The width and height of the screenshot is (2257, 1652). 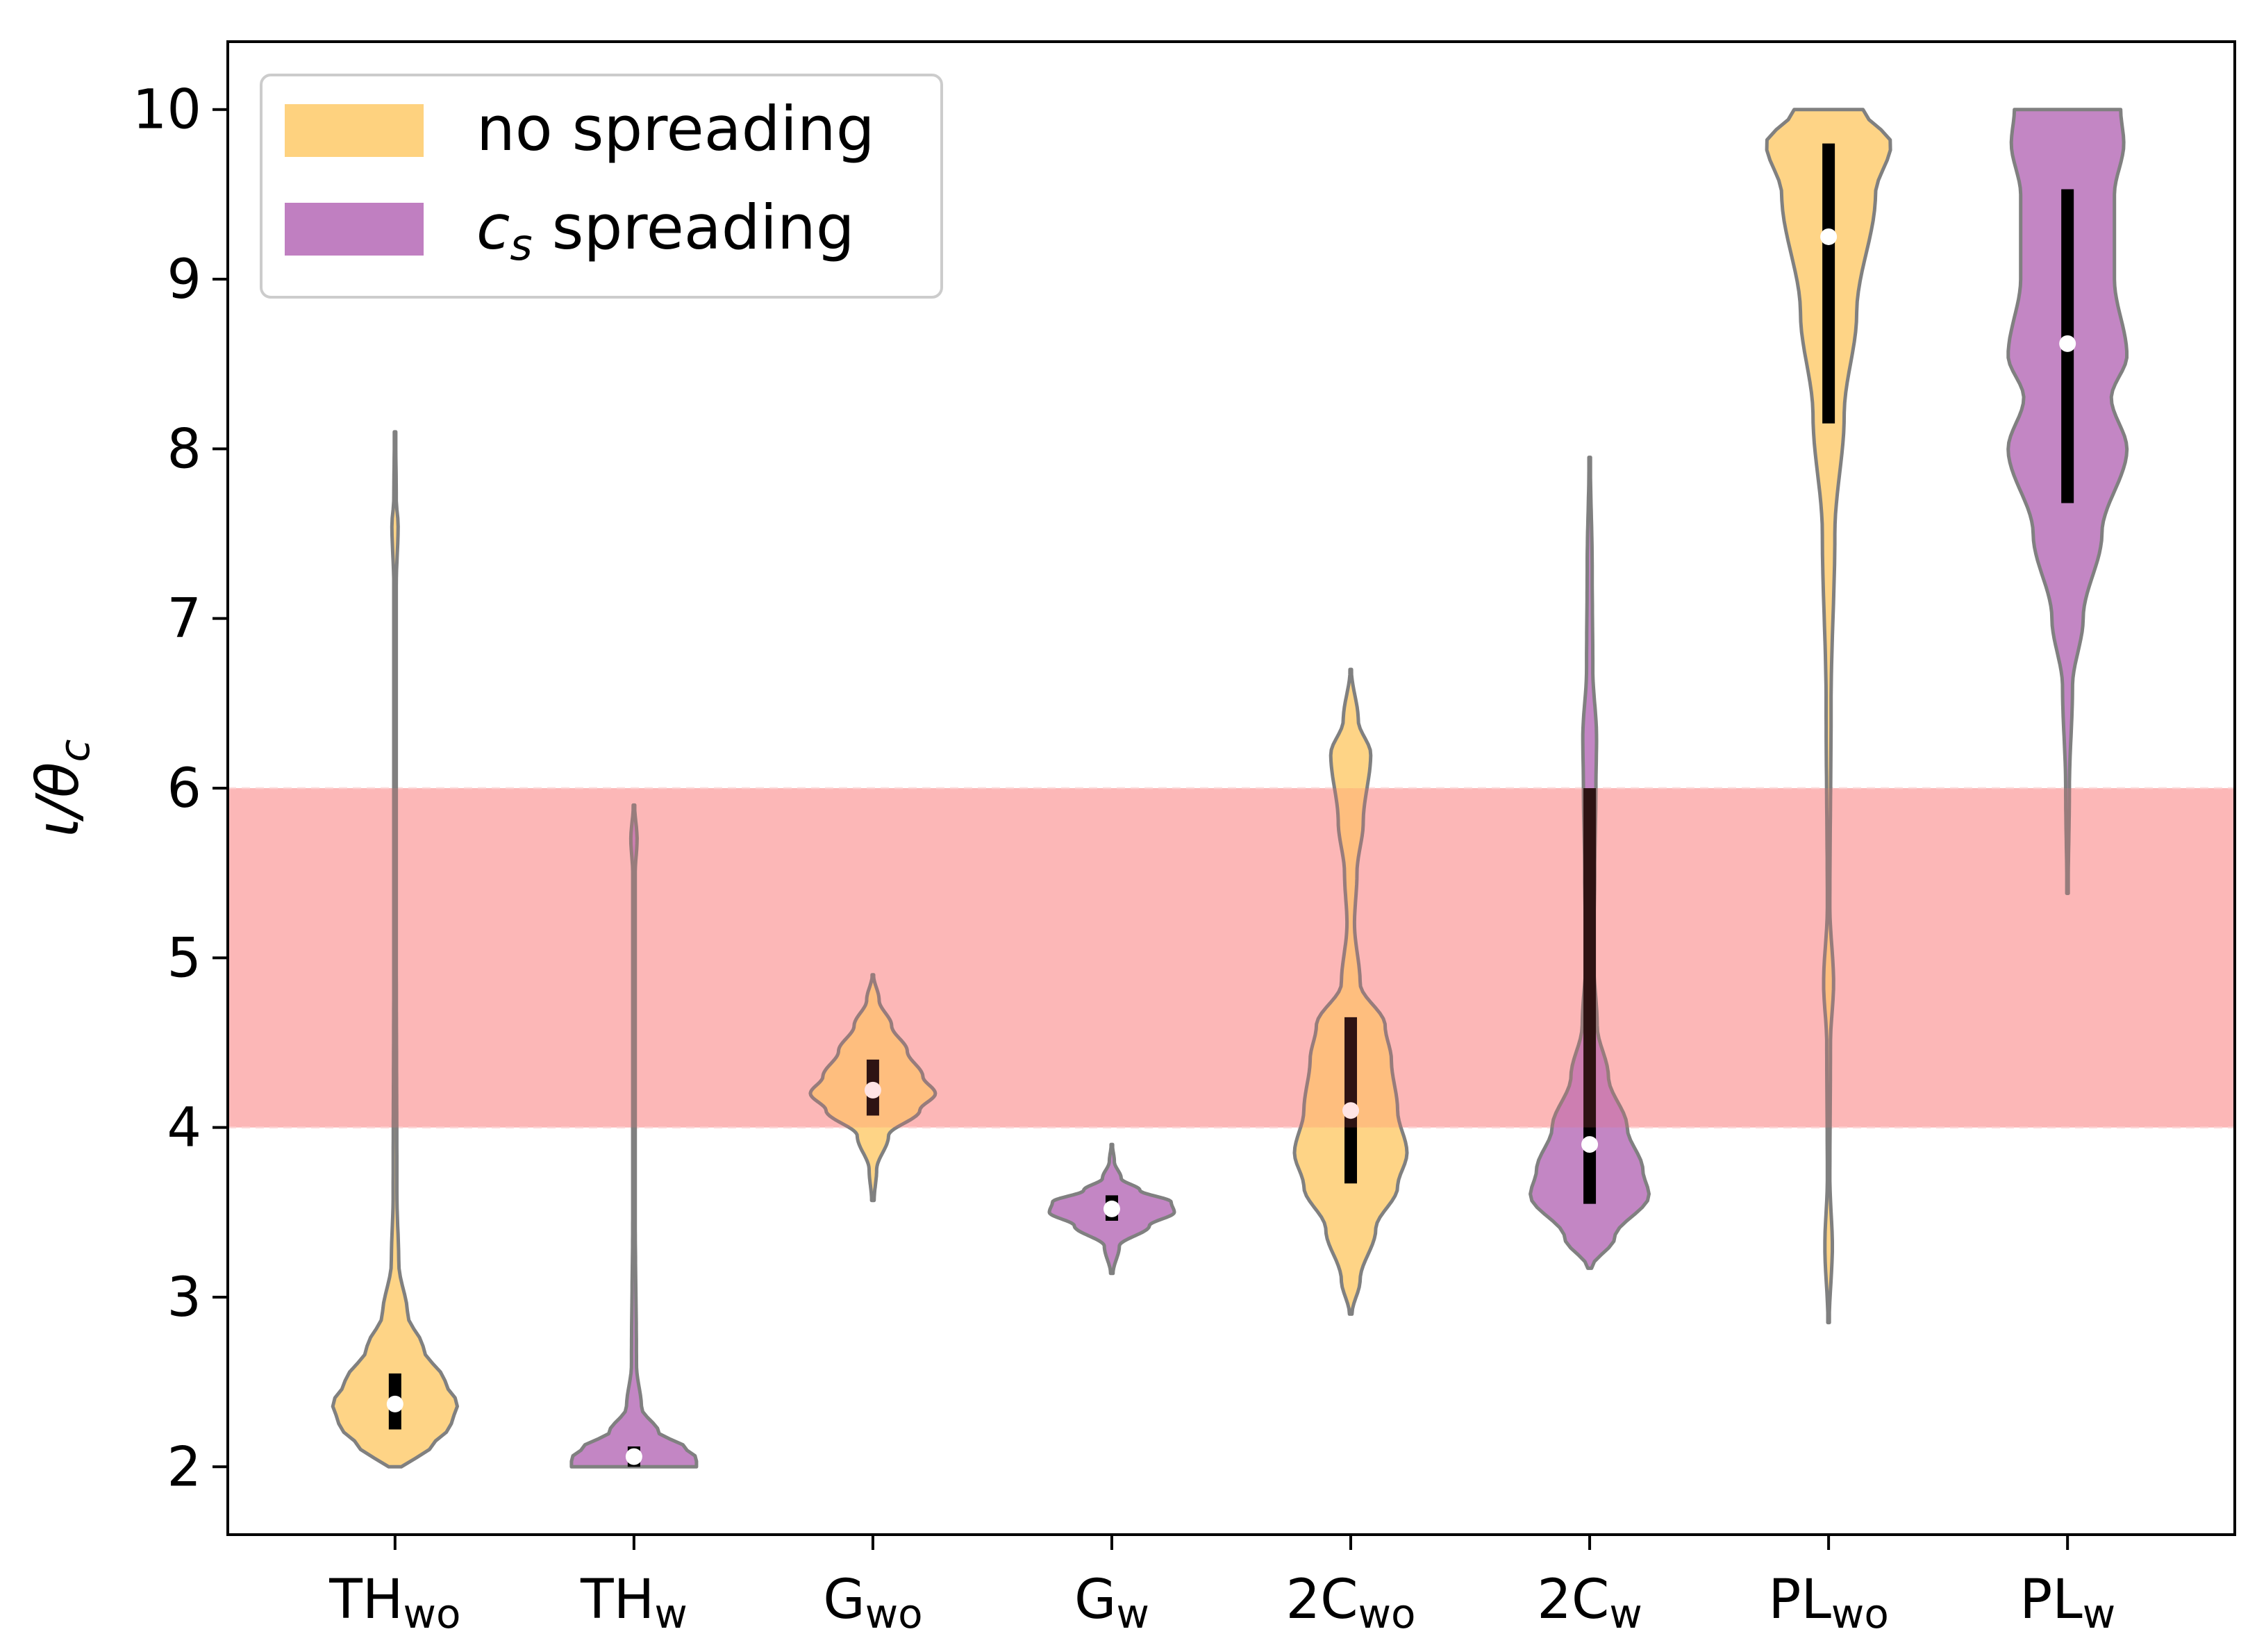 I want to click on y-axis-label: ι/θc, so click(x=61, y=788).